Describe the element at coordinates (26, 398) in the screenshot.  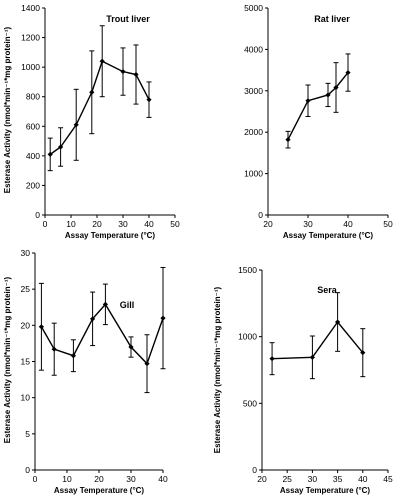
I see `y-tick-label: 10` at that location.